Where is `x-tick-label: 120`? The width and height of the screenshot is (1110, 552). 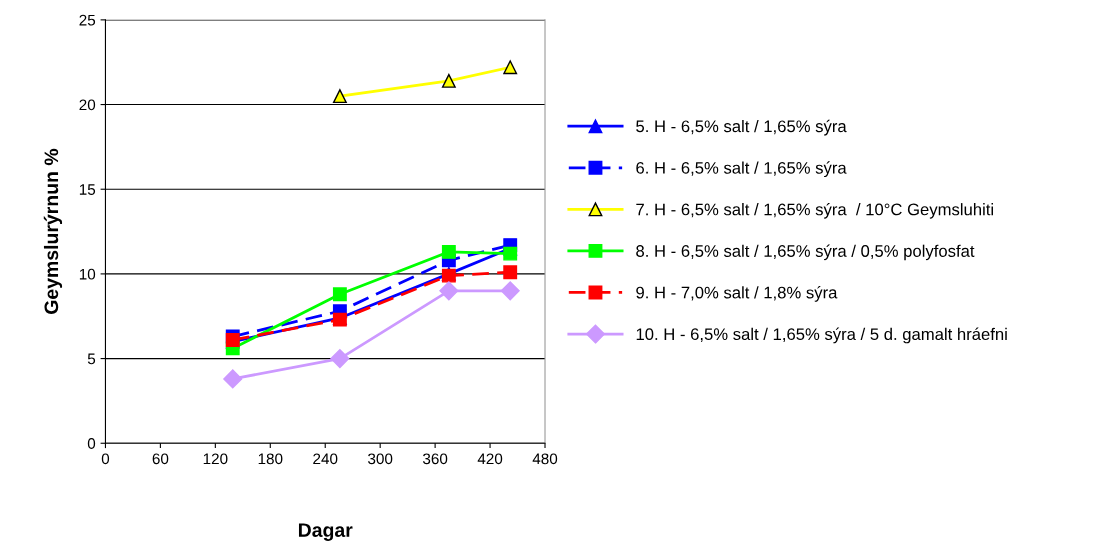 x-tick-label: 120 is located at coordinates (215, 459).